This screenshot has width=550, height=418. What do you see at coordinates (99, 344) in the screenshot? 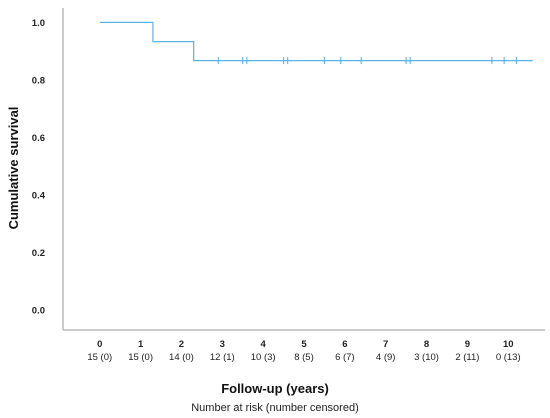
I see `x-tick-label-0: 0` at bounding box center [99, 344].